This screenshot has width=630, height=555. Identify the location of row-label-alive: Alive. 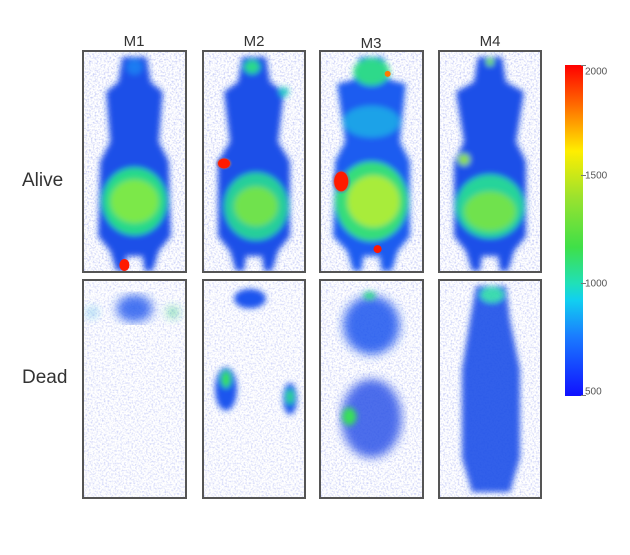
(43, 180).